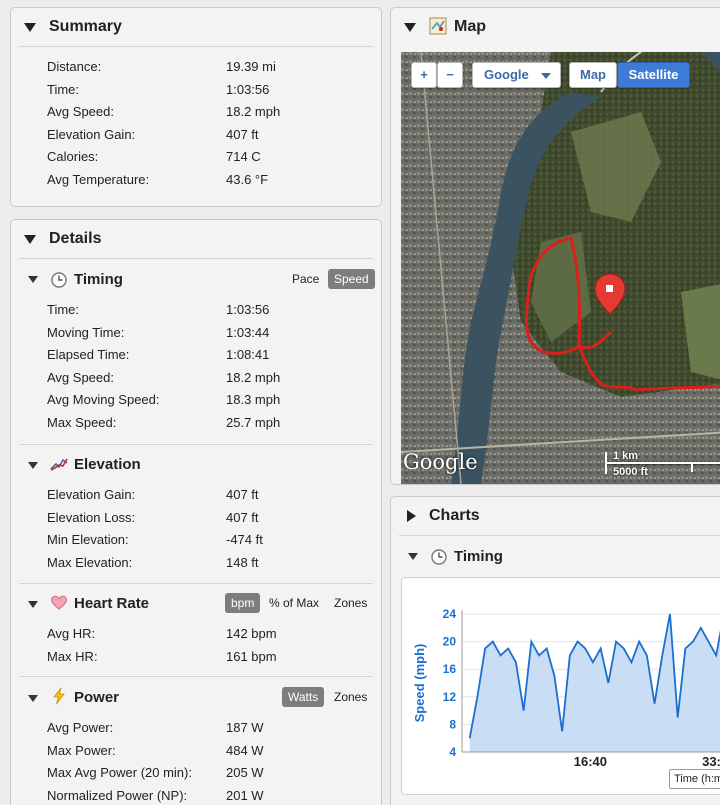  What do you see at coordinates (207, 542) in the screenshot?
I see `detail-row: Min Elevation: -474 ft` at bounding box center [207, 542].